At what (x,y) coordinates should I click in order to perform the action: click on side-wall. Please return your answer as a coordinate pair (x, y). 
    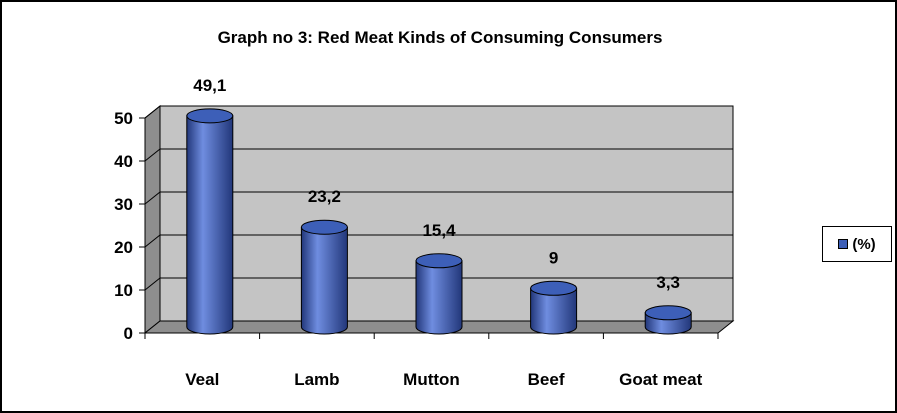
    Looking at the image, I should click on (152, 219).